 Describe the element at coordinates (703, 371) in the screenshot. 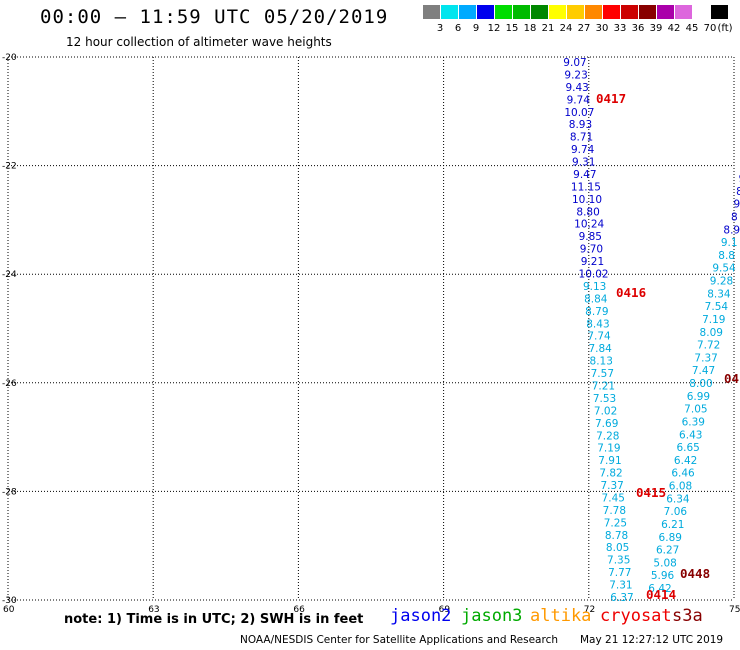

I see `wave-height-value: 7.47` at that location.